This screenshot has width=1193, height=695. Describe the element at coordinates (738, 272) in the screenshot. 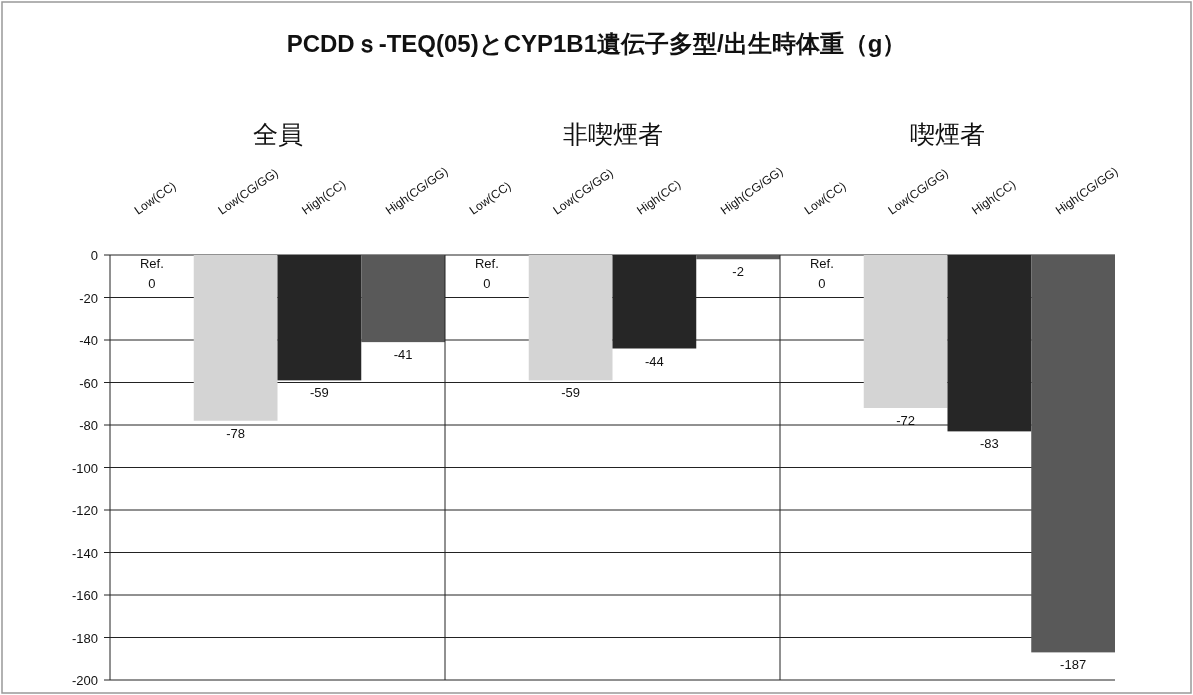

I see `data-label: -2` at that location.